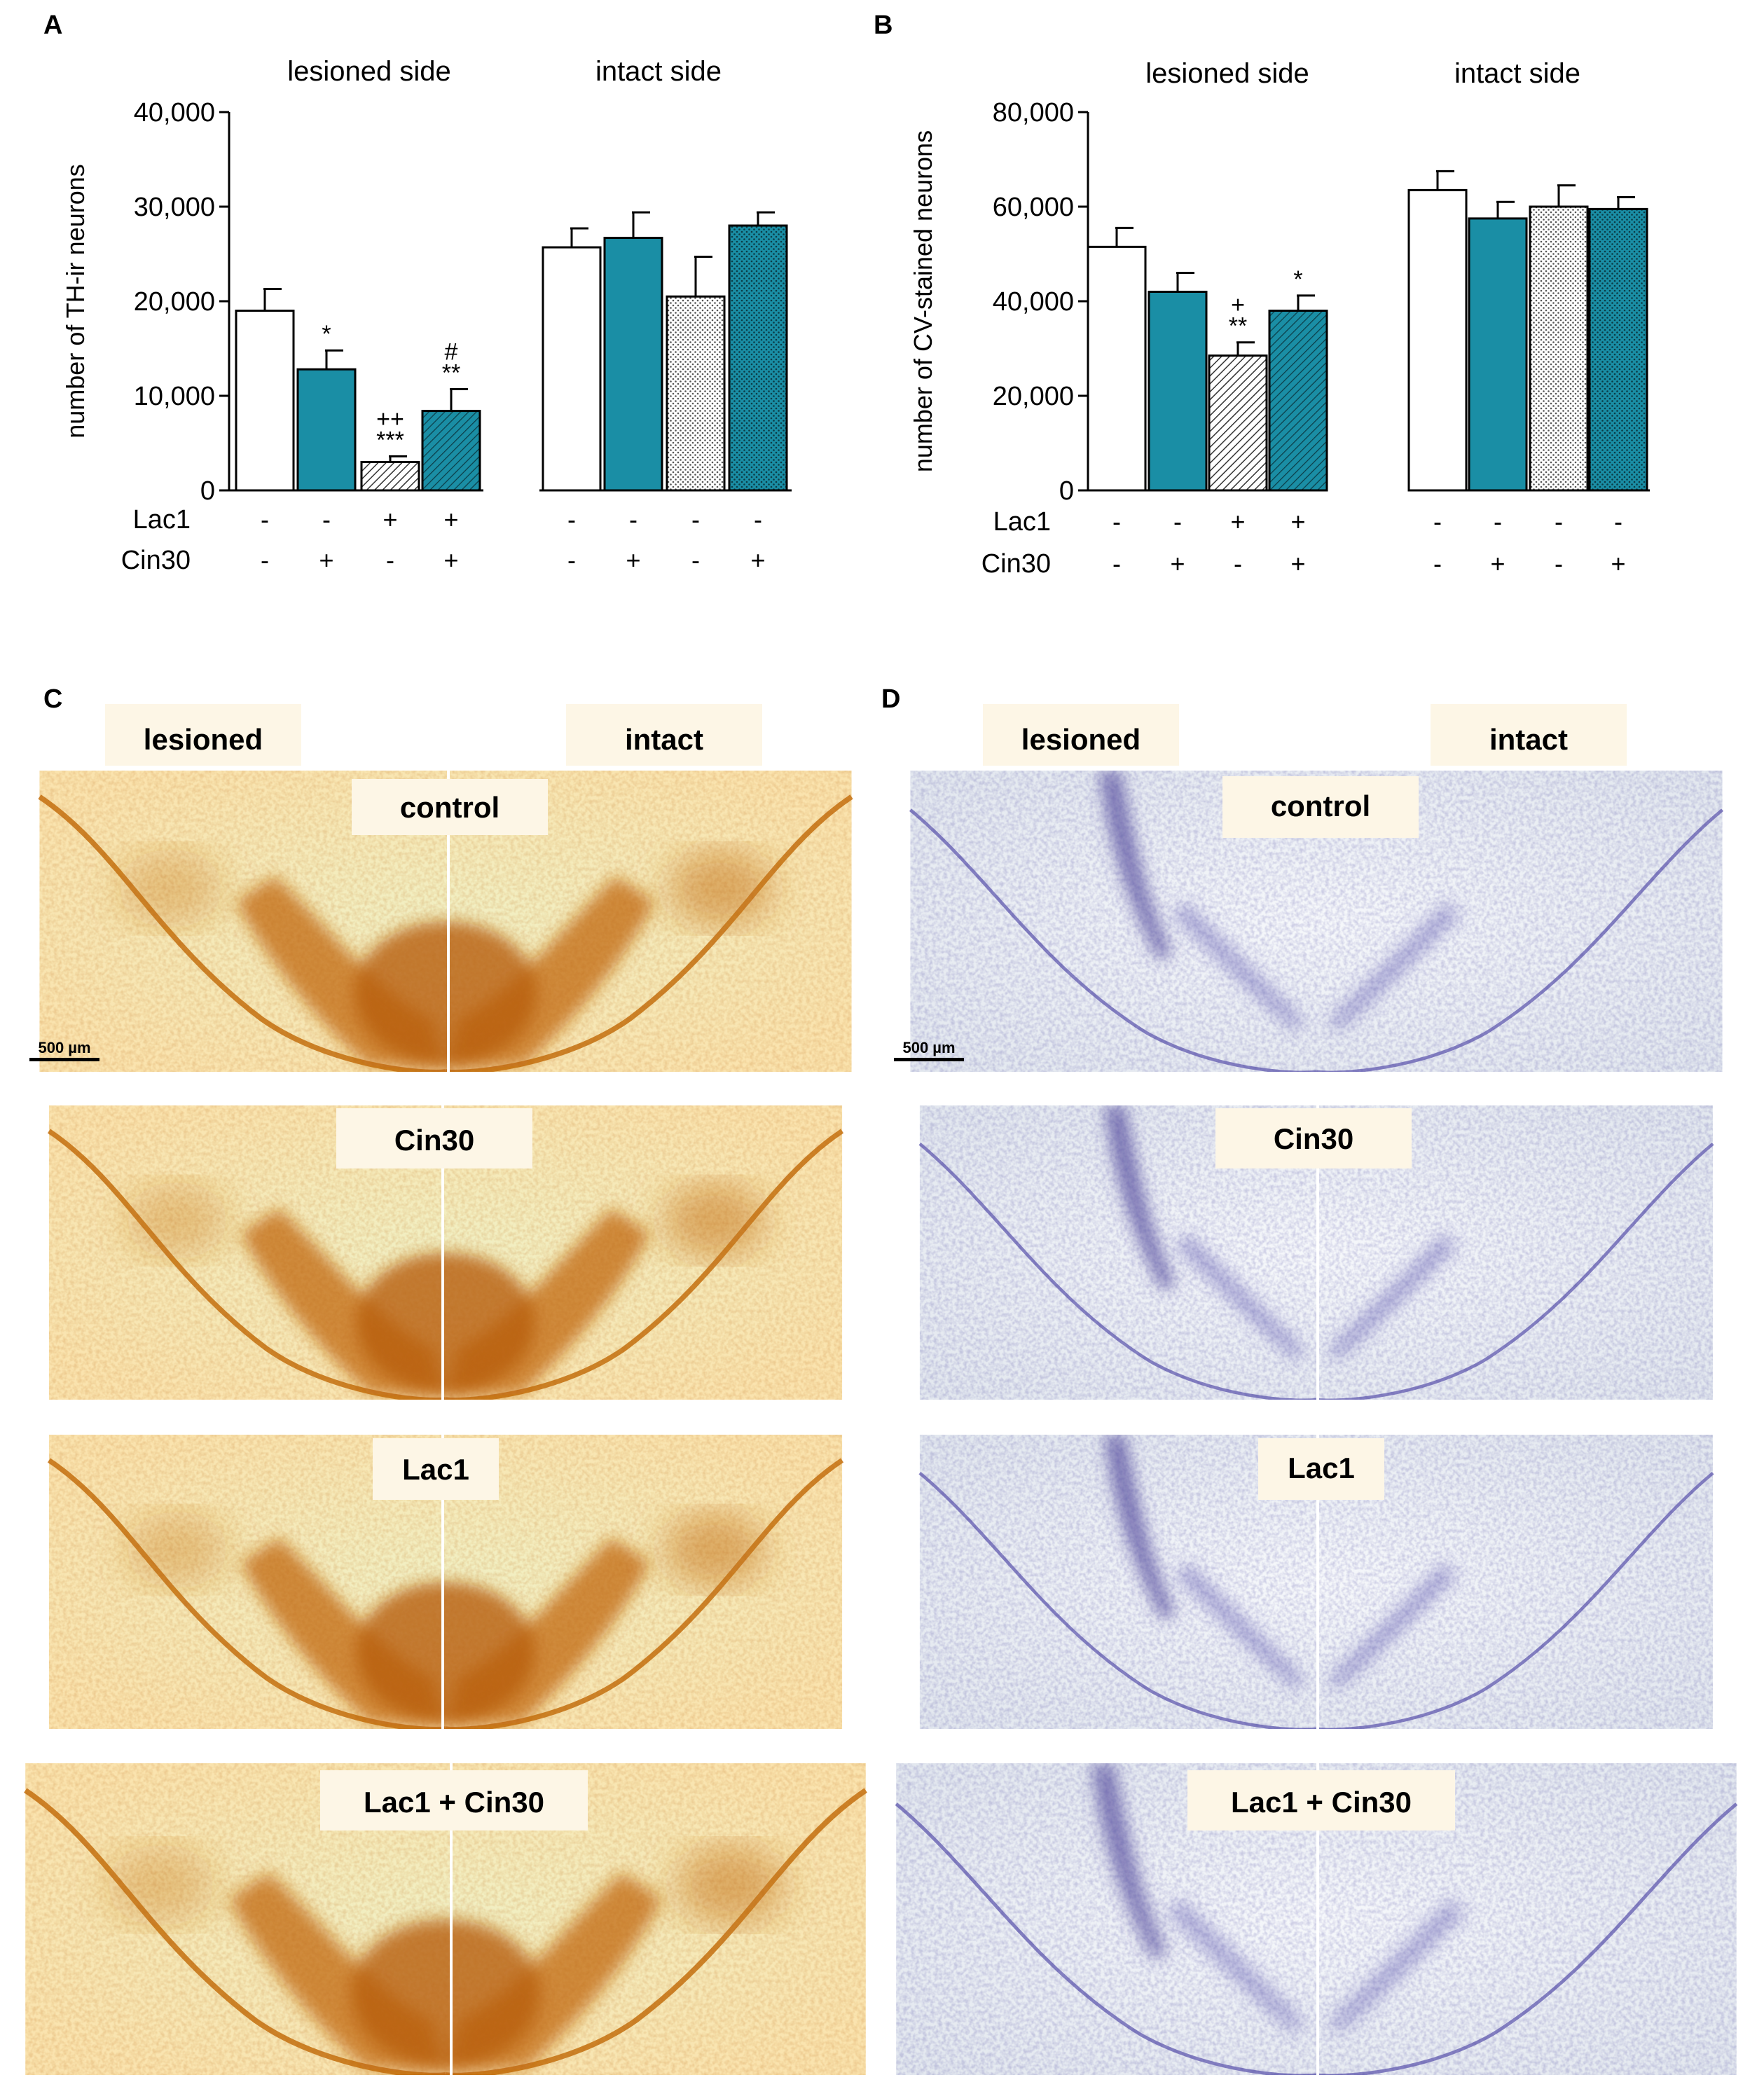 This screenshot has width=1764, height=2089. What do you see at coordinates (452, 352) in the screenshot?
I see `significance-label: #` at bounding box center [452, 352].